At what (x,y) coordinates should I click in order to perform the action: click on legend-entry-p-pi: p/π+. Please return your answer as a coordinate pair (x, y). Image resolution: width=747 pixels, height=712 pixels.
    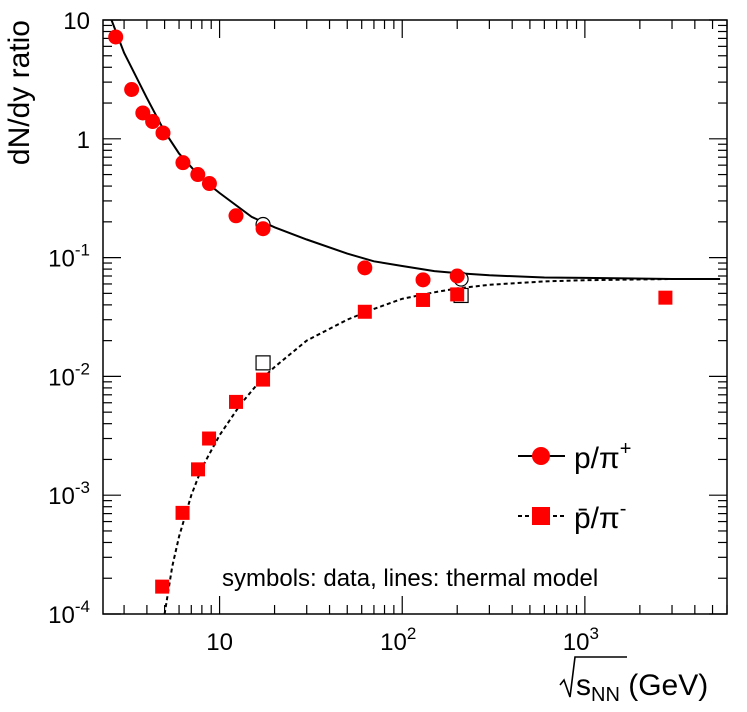
    Looking at the image, I should click on (574, 456).